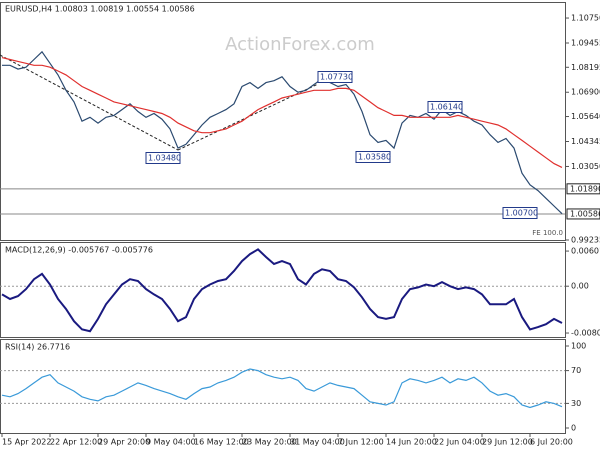 This screenshot has height=450, width=600. What do you see at coordinates (573, 428) in the screenshot?
I see `y-tick-label: 0` at bounding box center [573, 428].